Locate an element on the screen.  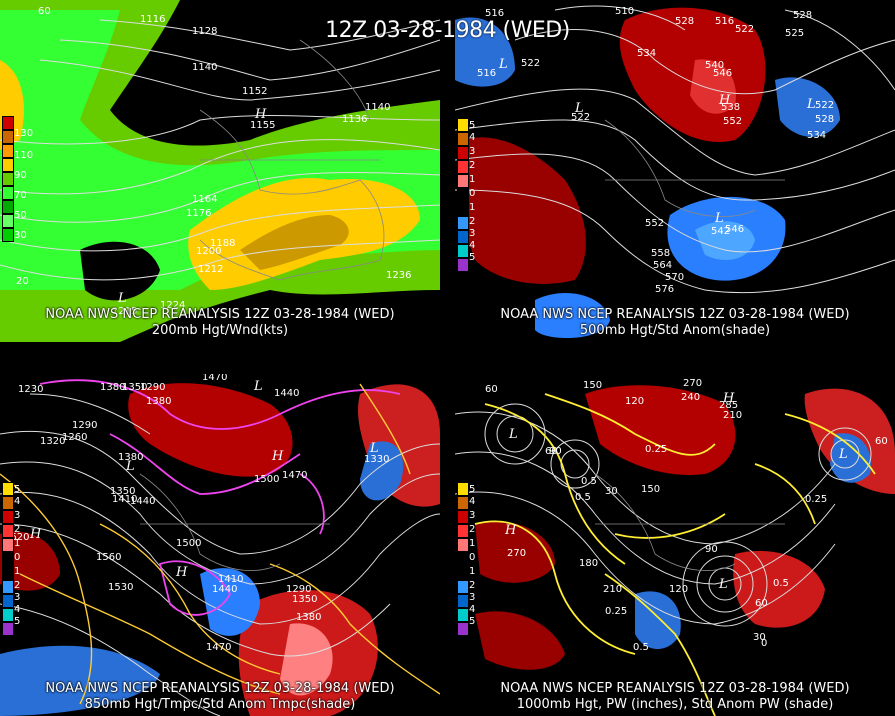
contour-label: 1350 is located at coordinates (304, 599).